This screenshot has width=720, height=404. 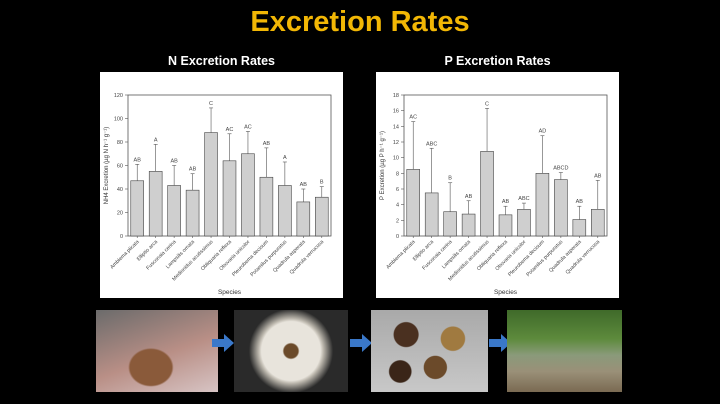 I want to click on y-tick-label: 14, so click(x=396, y=127).